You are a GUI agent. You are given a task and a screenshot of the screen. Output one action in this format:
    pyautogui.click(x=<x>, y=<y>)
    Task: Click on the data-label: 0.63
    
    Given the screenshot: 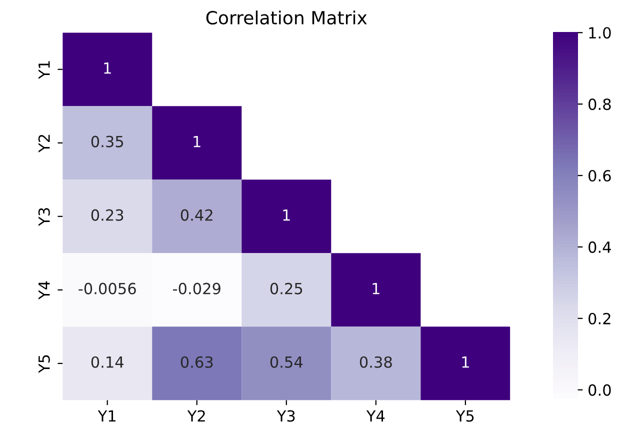 What is the action you would take?
    pyautogui.click(x=196, y=362)
    